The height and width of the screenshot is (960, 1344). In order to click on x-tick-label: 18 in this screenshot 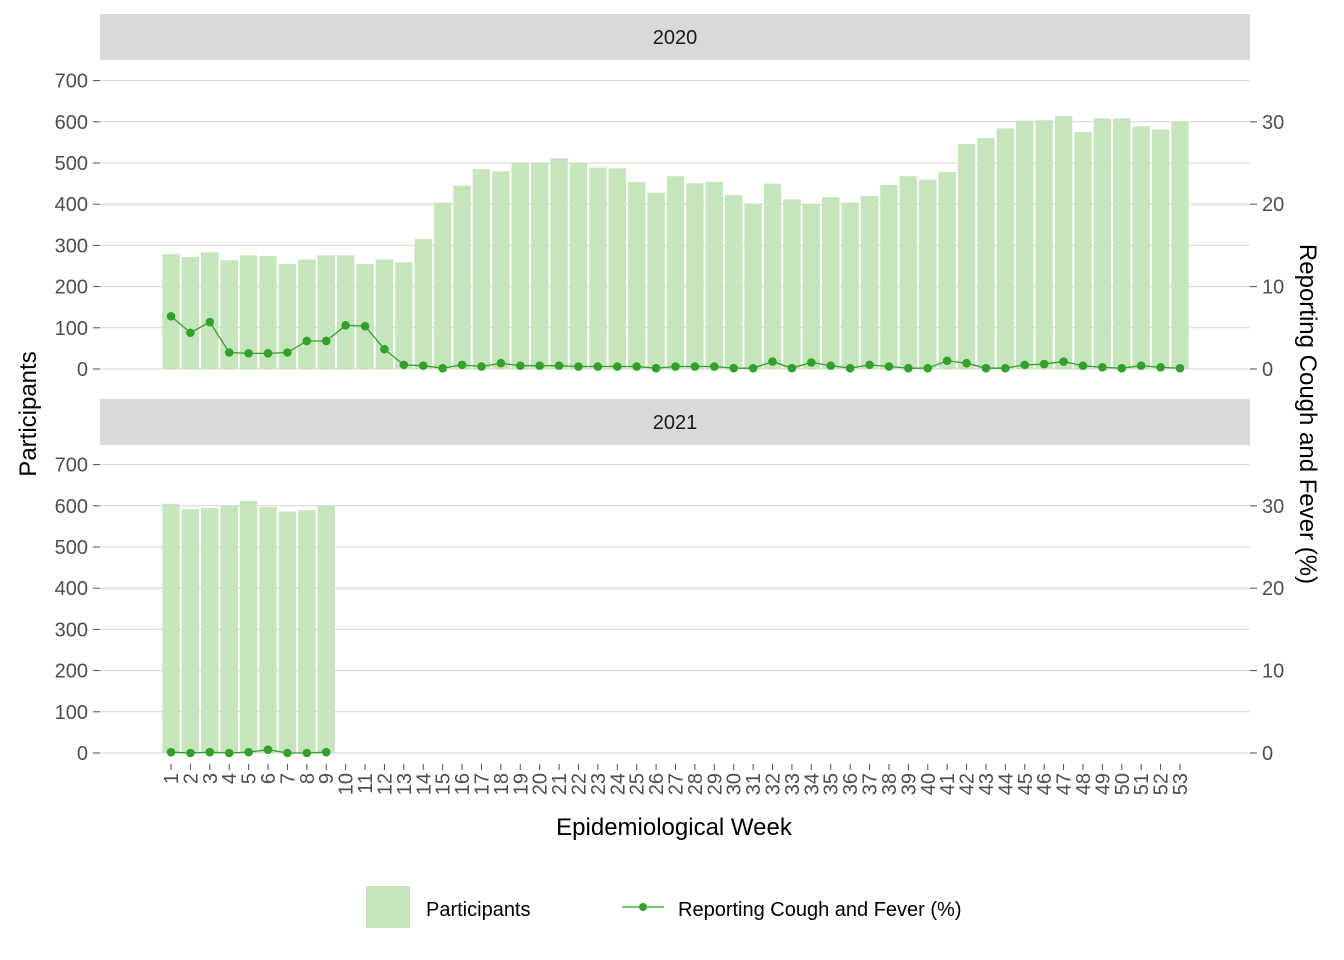, I will do `click(502, 784)`.